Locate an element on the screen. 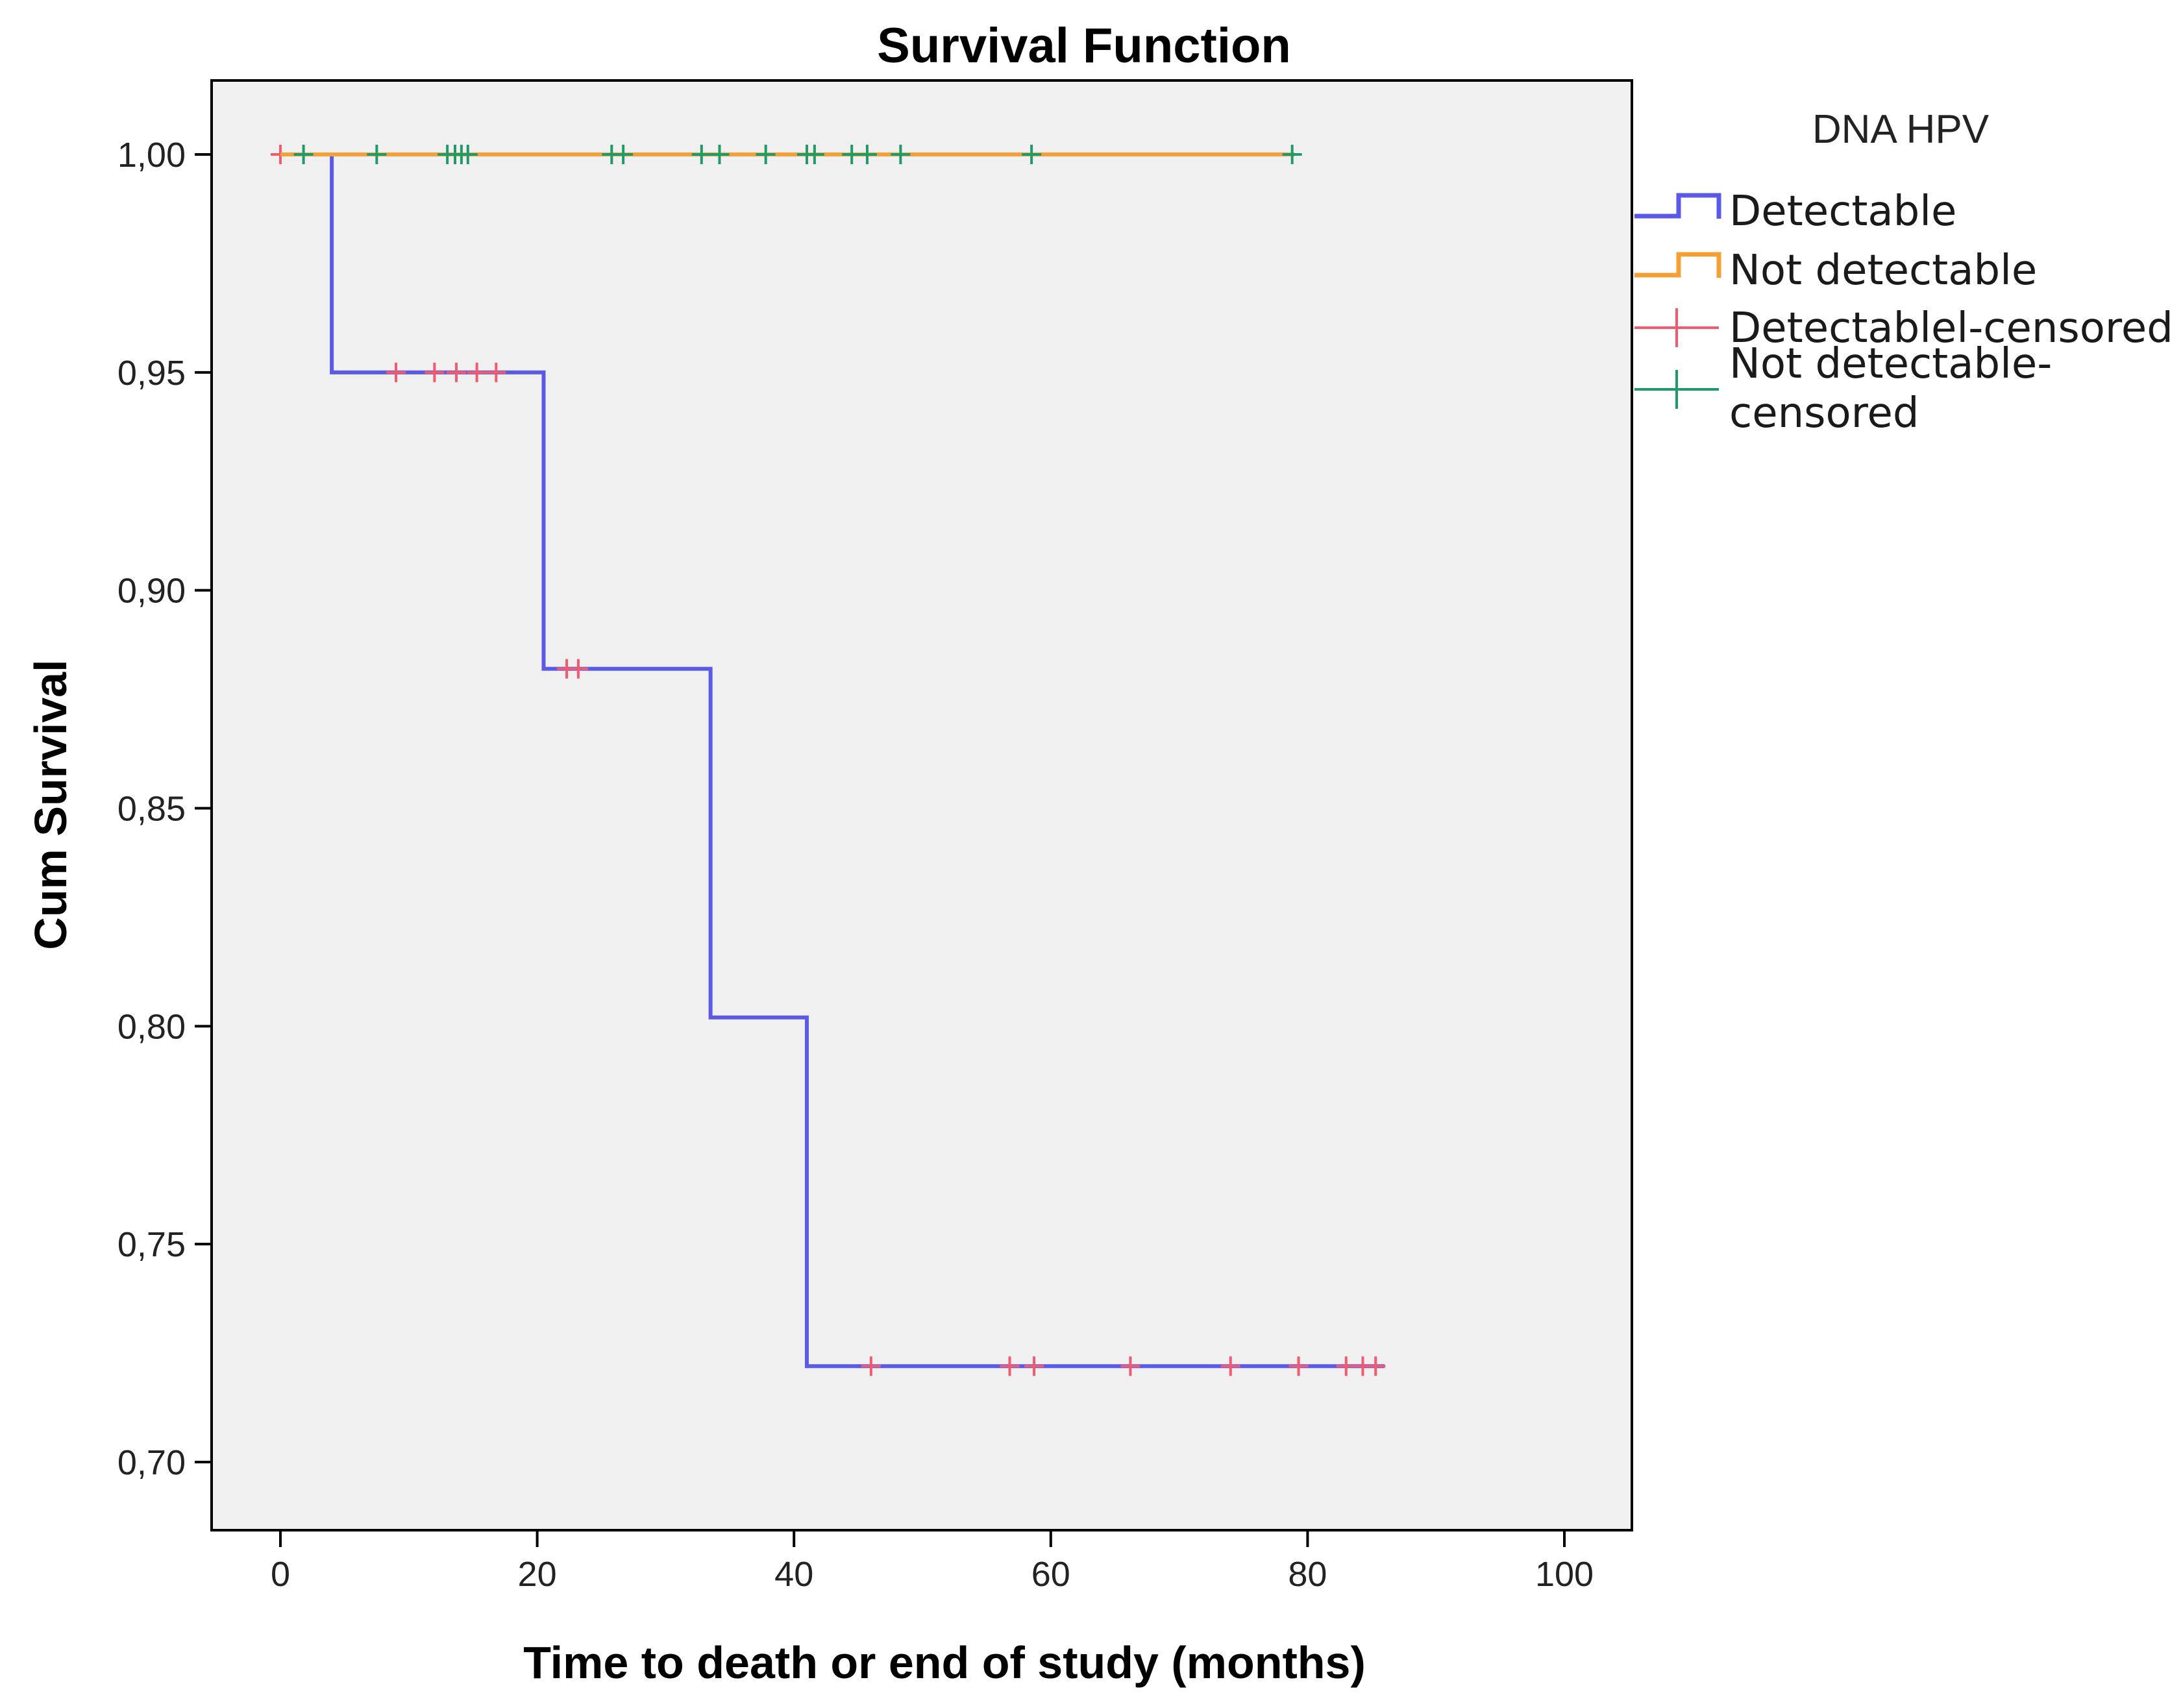  x-tick-label: 60 is located at coordinates (1050, 1574).